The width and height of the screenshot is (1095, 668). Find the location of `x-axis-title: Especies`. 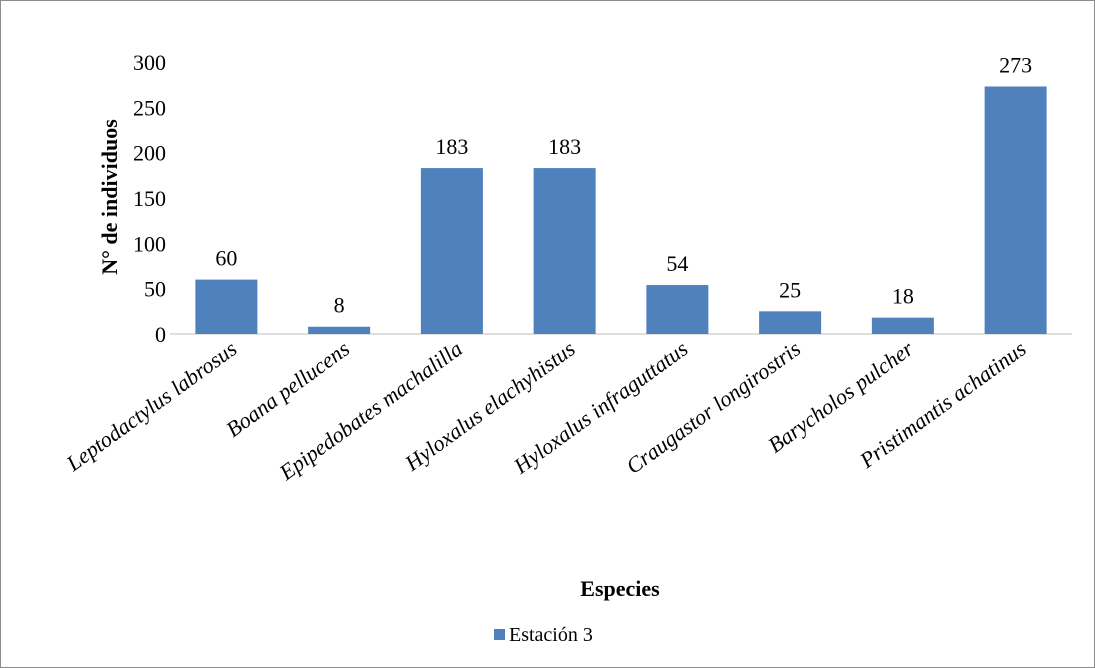

x-axis-title: Especies is located at coordinates (620, 588).